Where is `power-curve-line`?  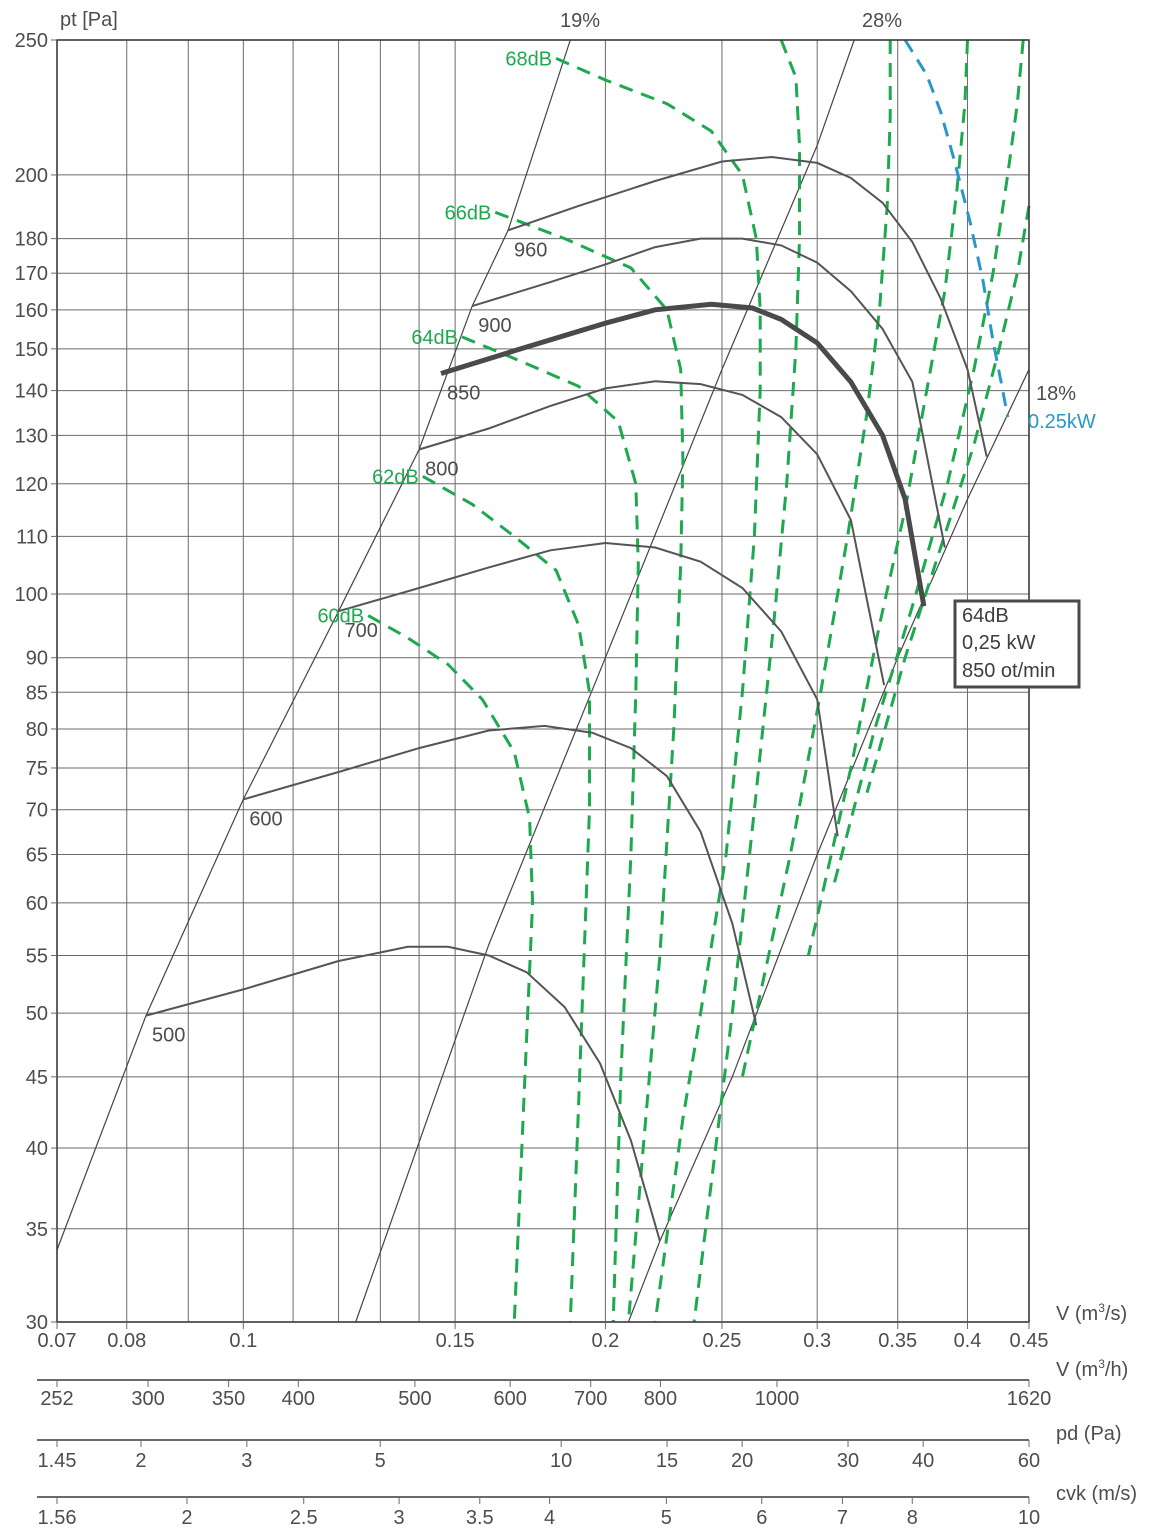 power-curve-line is located at coordinates (956, 228).